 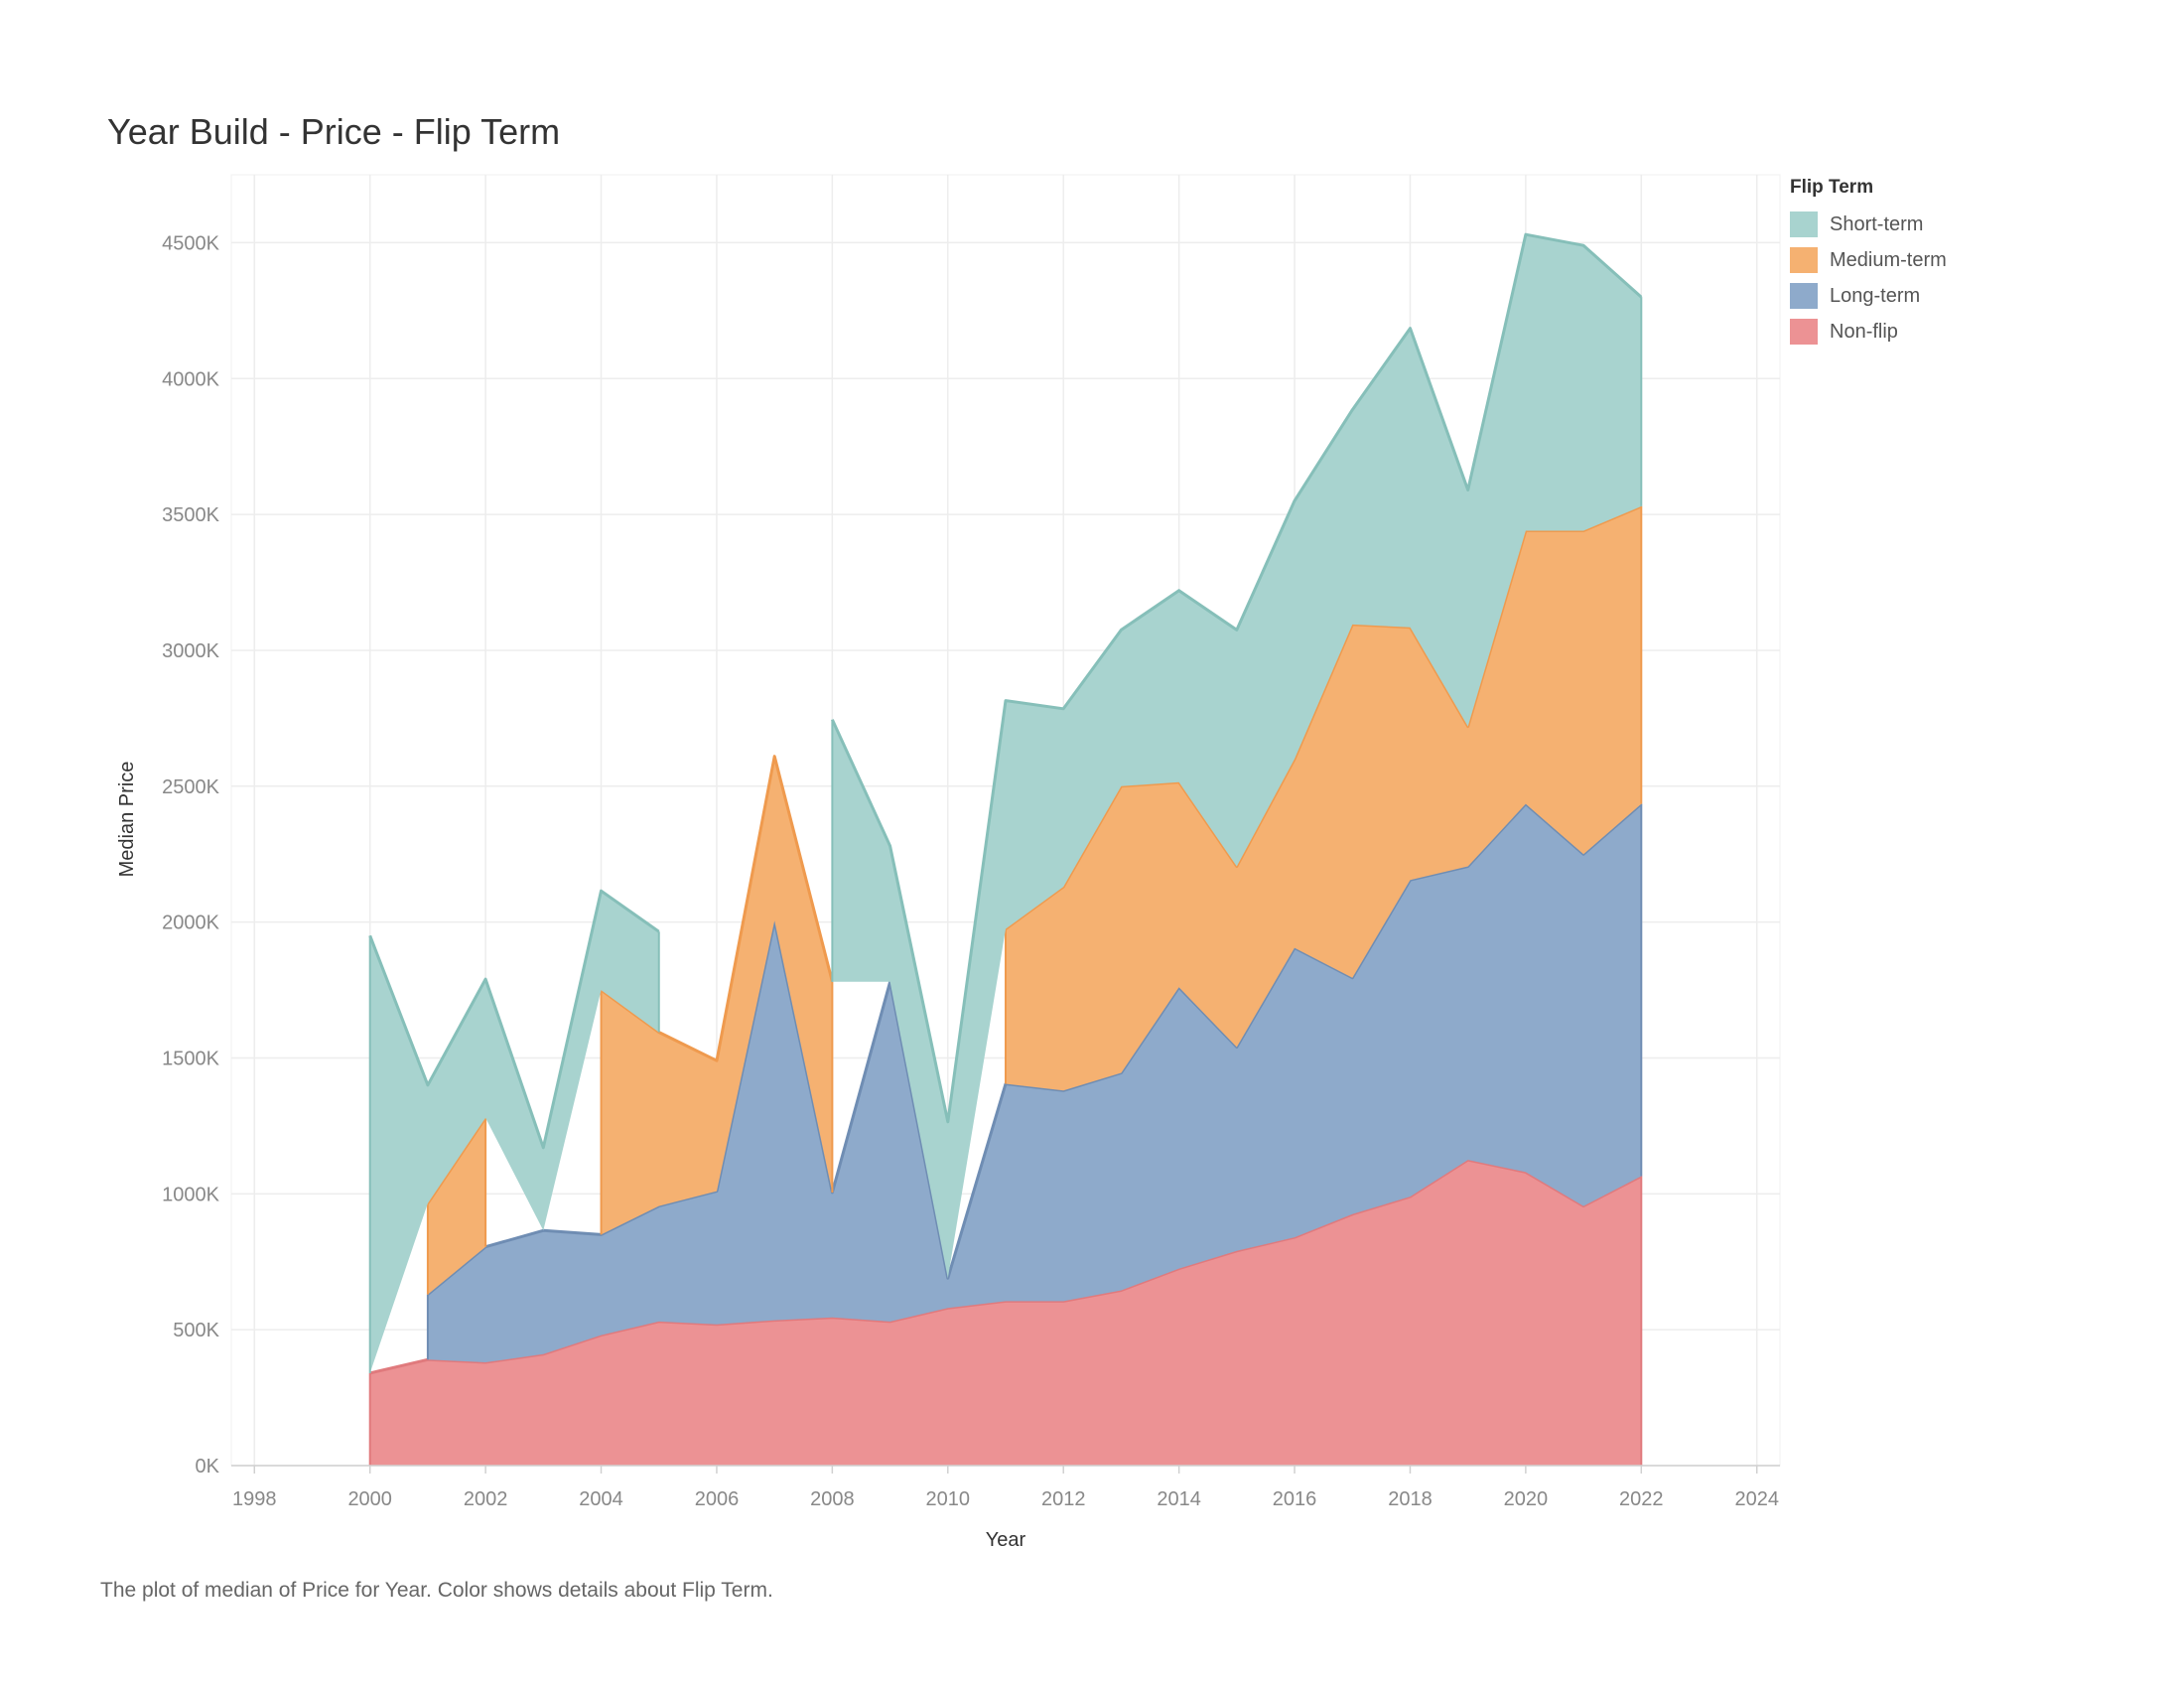 I want to click on x-tick-label: 2014, so click(x=1179, y=1499).